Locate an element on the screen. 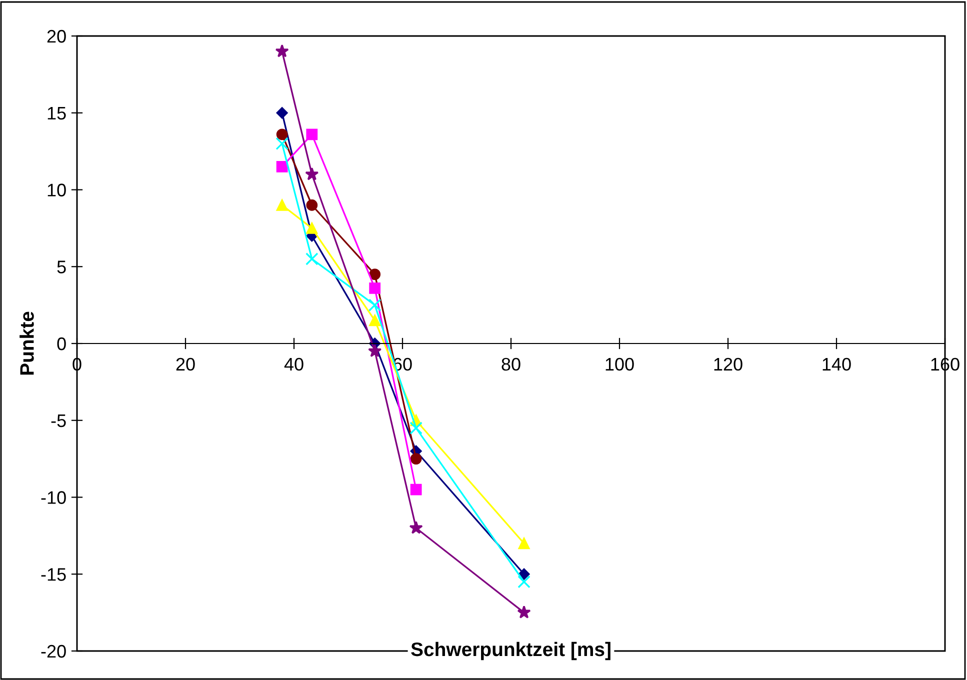 Image resolution: width=967 pixels, height=680 pixels. x-axis-title: Schwerpunktzeit [ms] is located at coordinates (510, 651).